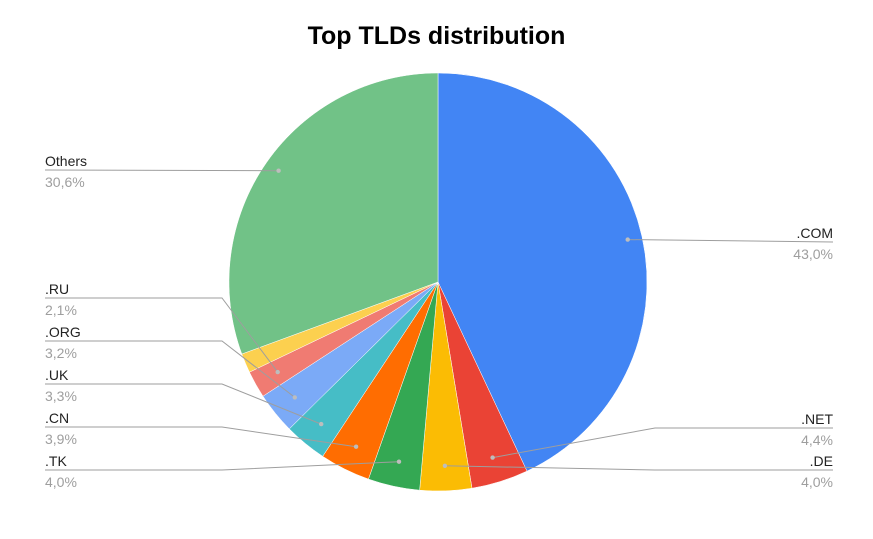  Describe the element at coordinates (61, 396) in the screenshot. I see `slice-value-uk: 3,3%` at that location.